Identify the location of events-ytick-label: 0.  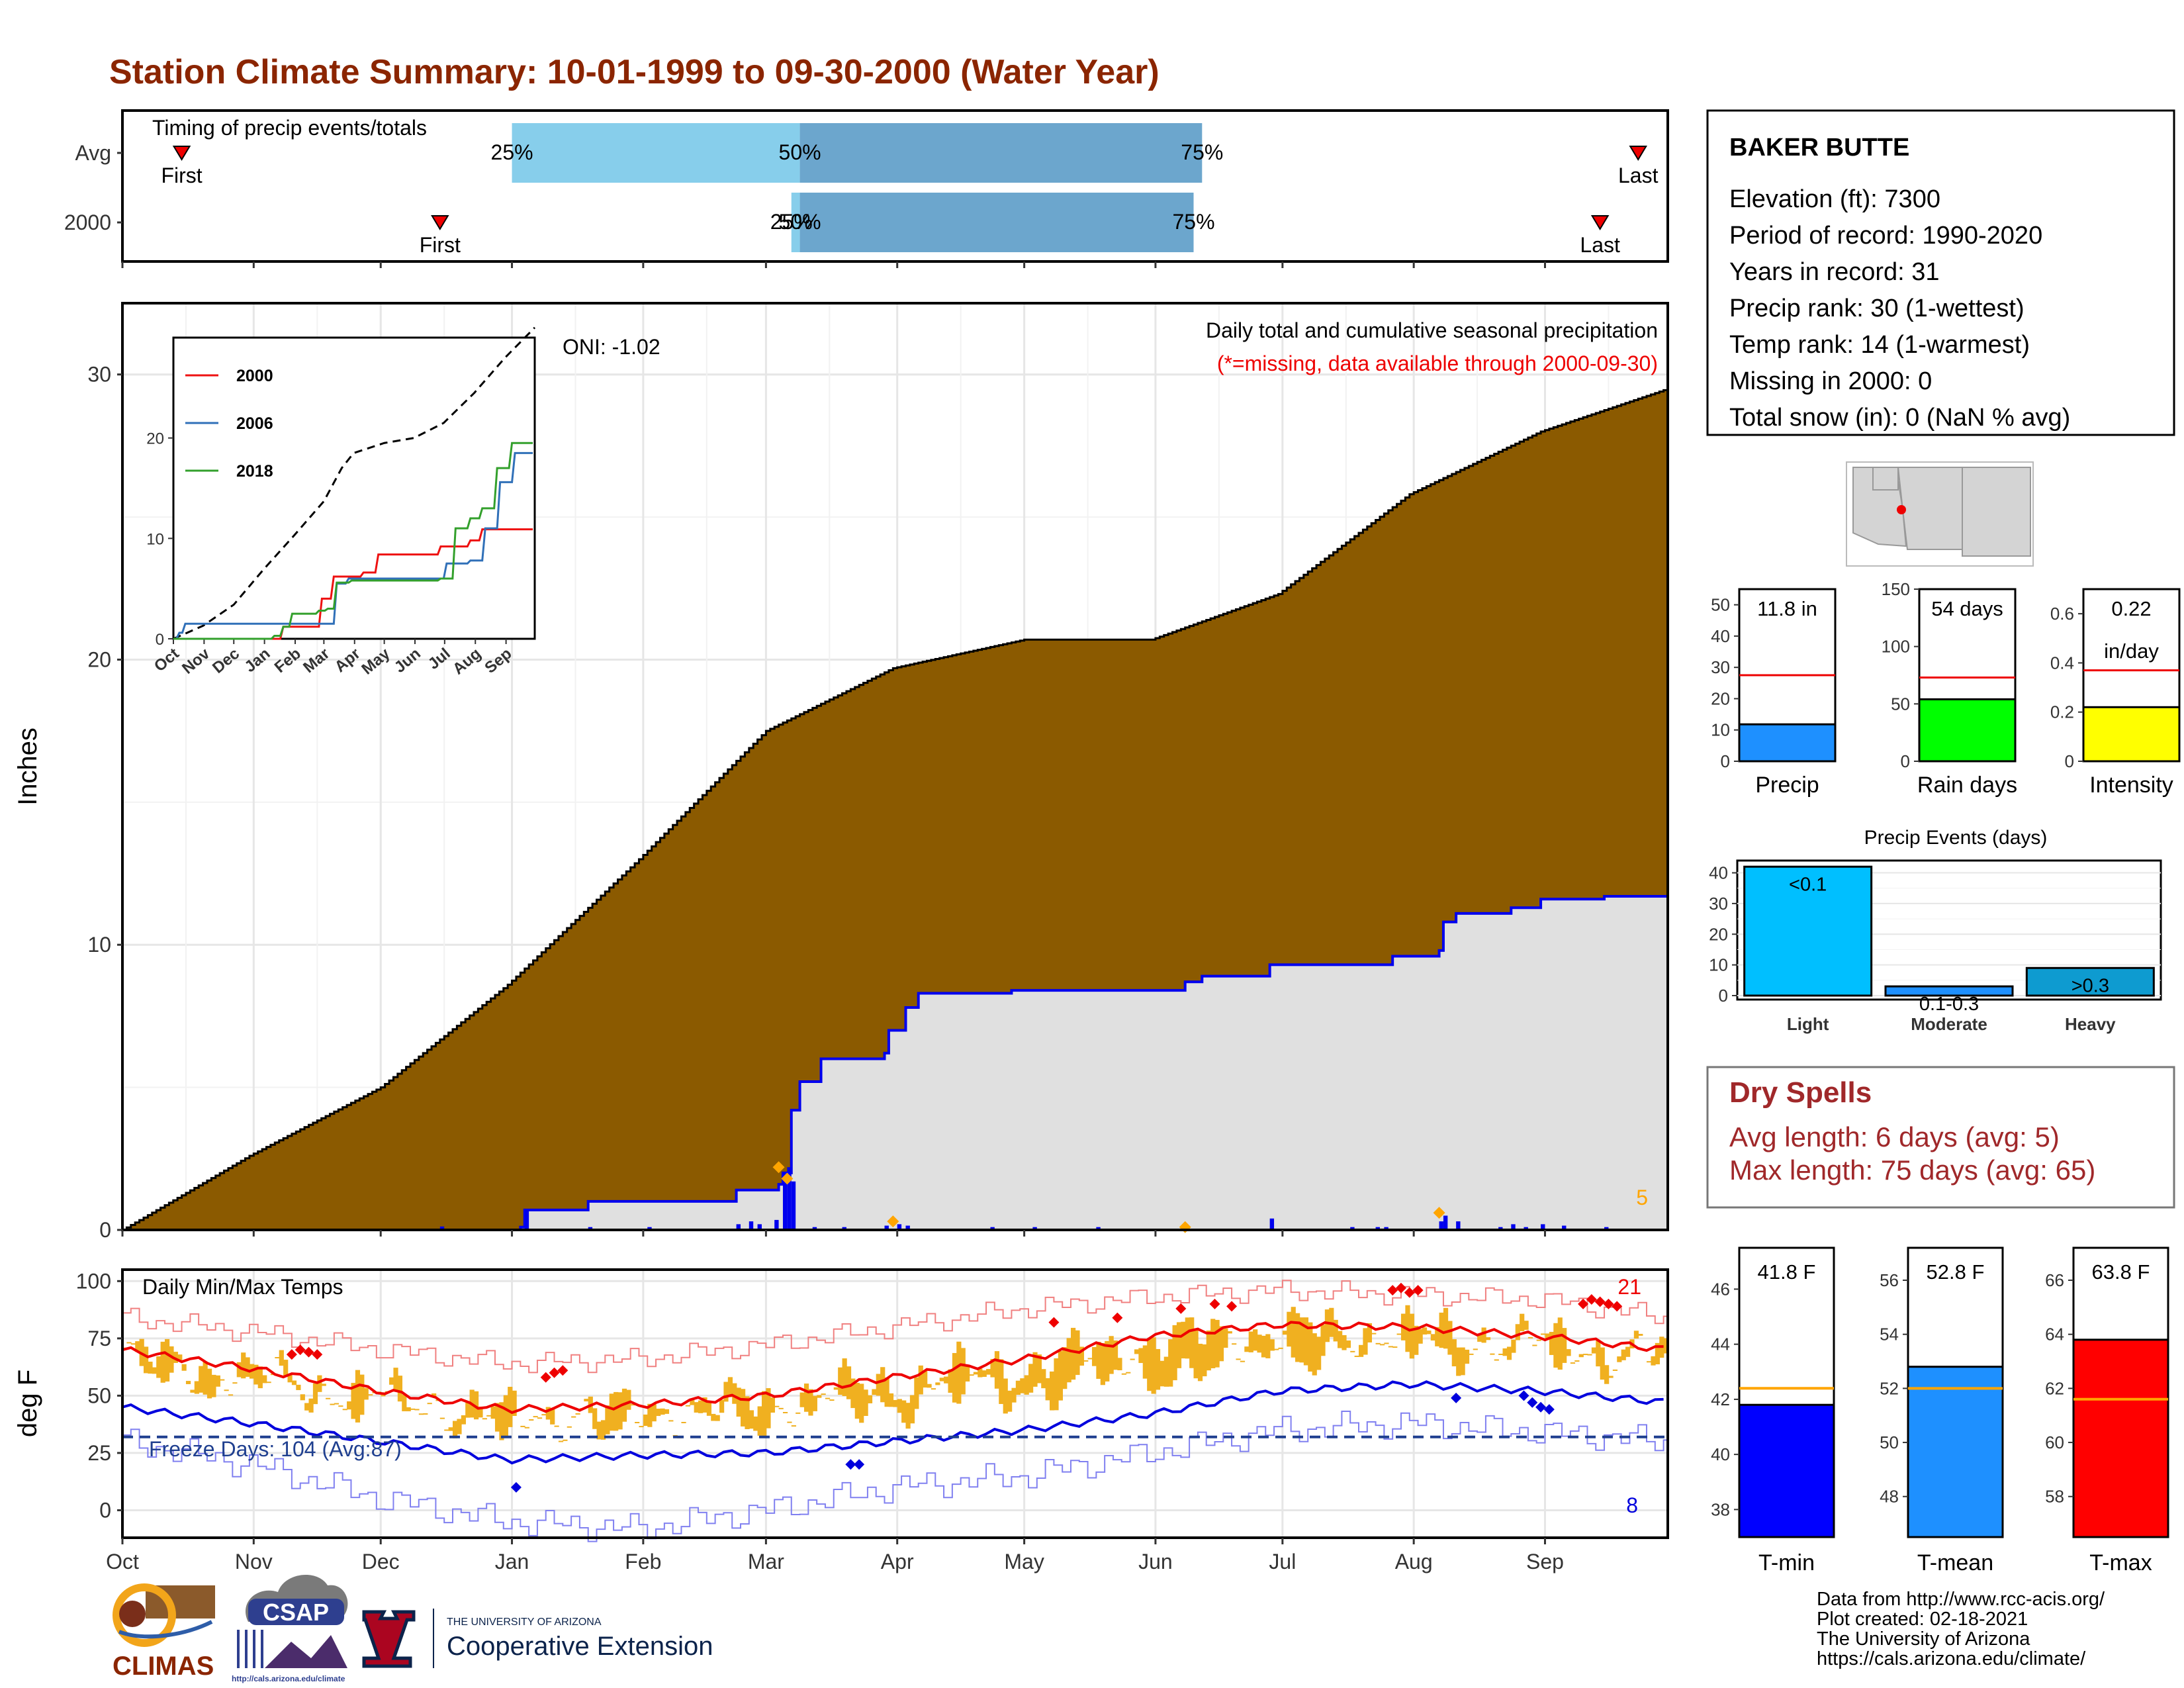
(1723, 996).